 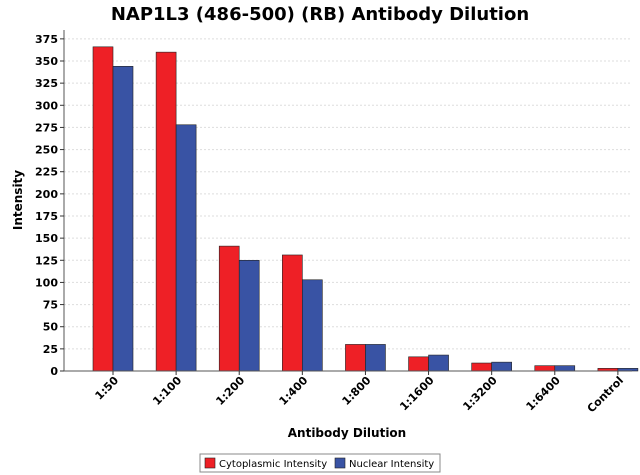 I want to click on x-tick-label: 1:6400, so click(x=544, y=394).